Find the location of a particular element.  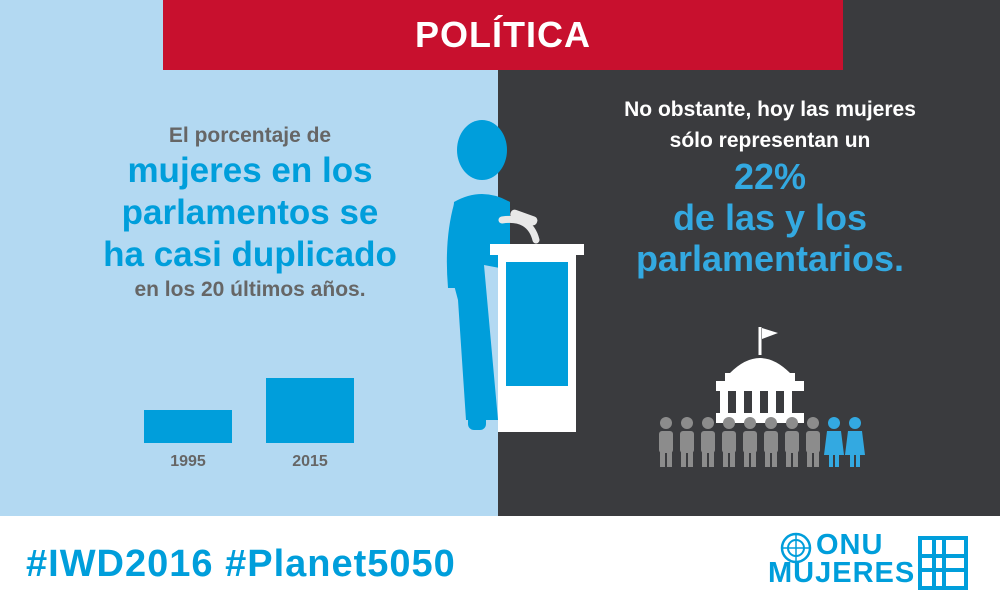

right-line-1: No obstante, hoy las mujeres is located at coordinates (770, 109).